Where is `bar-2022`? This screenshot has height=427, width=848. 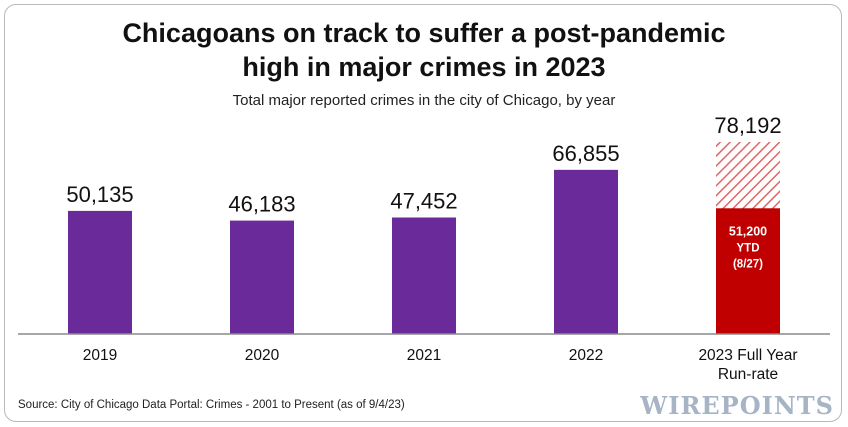
bar-2022 is located at coordinates (586, 251).